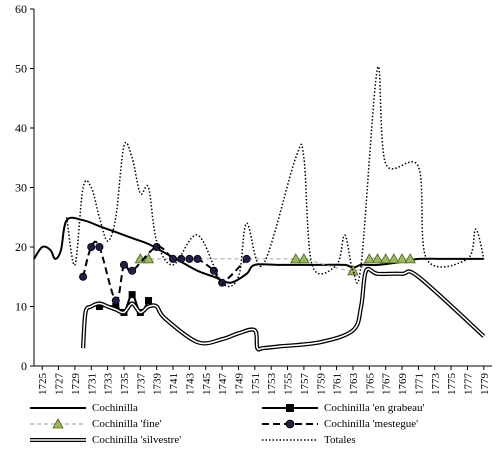  What do you see at coordinates (21, 128) in the screenshot?
I see `y-tick-label: 40` at bounding box center [21, 128].